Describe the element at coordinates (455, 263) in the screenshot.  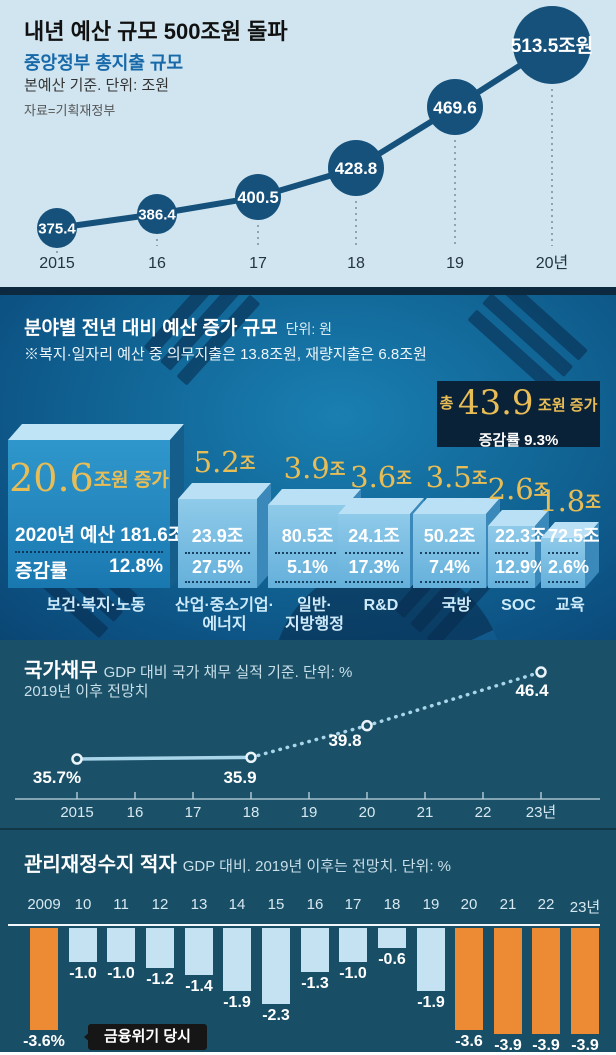
I see `year-label: 19` at that location.